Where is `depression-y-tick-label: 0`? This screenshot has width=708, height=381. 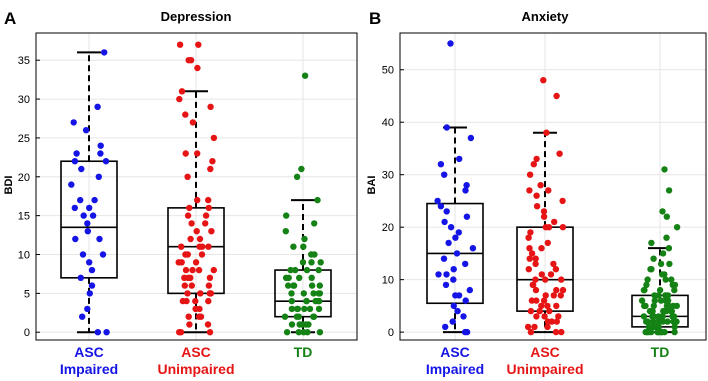
depression-y-tick-label: 0 is located at coordinates (27, 333).